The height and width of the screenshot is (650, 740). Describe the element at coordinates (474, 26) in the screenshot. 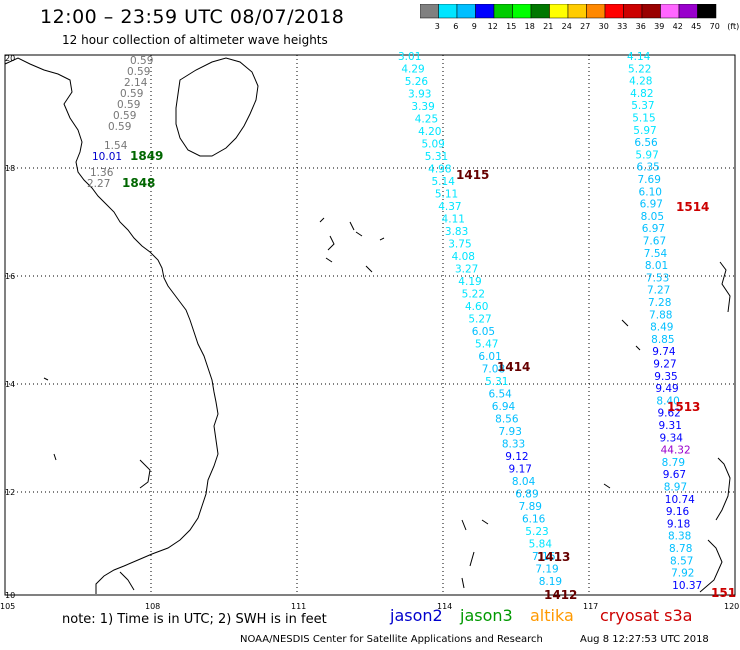

I see `colorbar-label: 9` at that location.